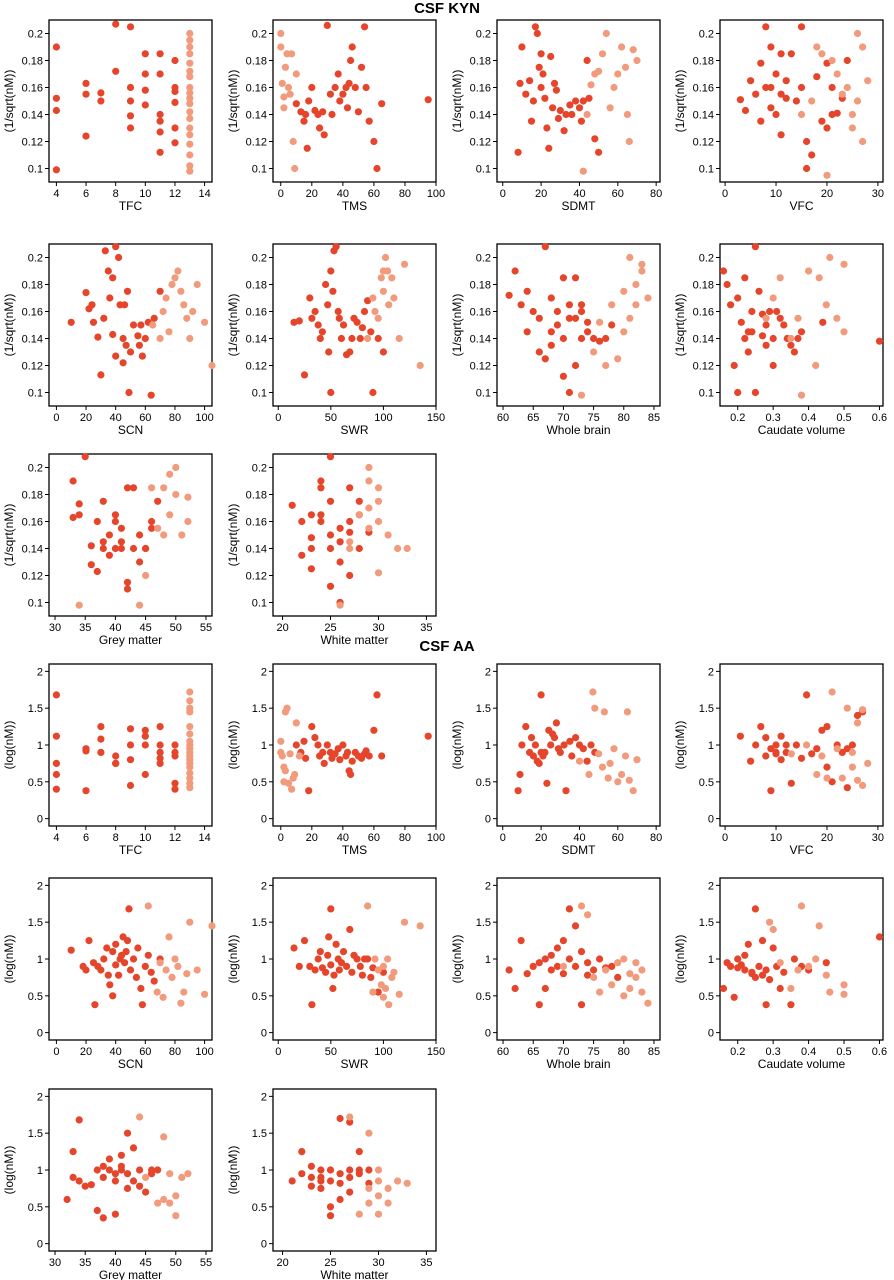 The width and height of the screenshot is (894, 1280). What do you see at coordinates (145, 1052) in the screenshot?
I see `x-tick-label: 60` at bounding box center [145, 1052].